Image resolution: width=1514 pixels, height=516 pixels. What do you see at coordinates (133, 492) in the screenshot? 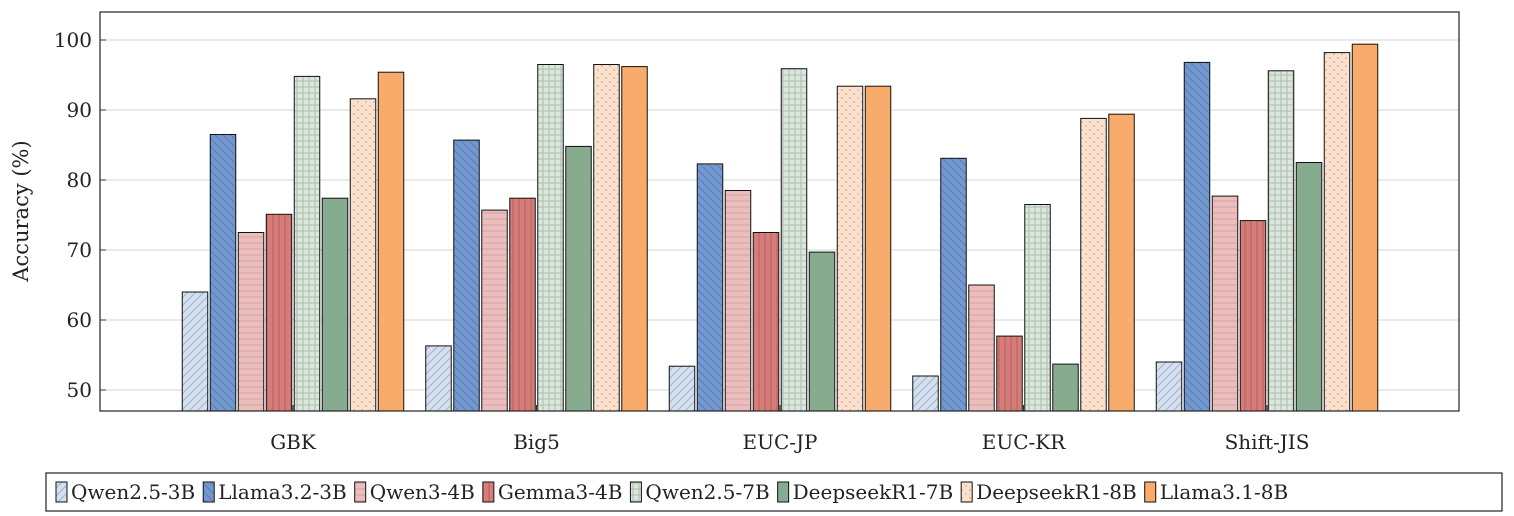
I see `legend-label: Qwen2.5-3B` at bounding box center [133, 492].